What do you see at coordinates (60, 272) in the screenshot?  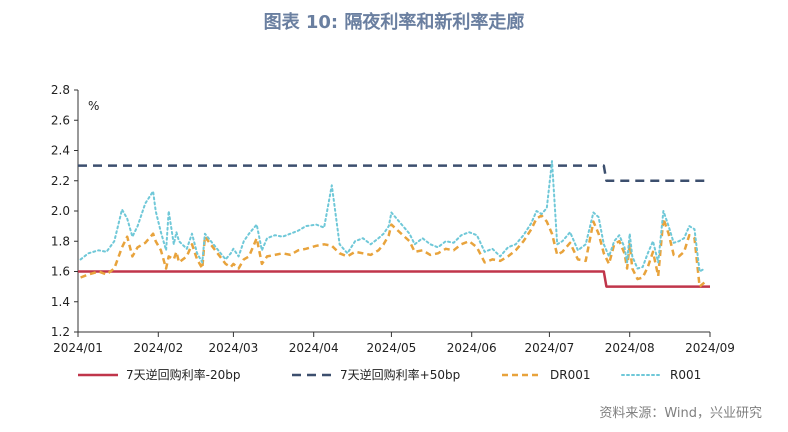 I see `y-tick-label: 1.6` at bounding box center [60, 272].